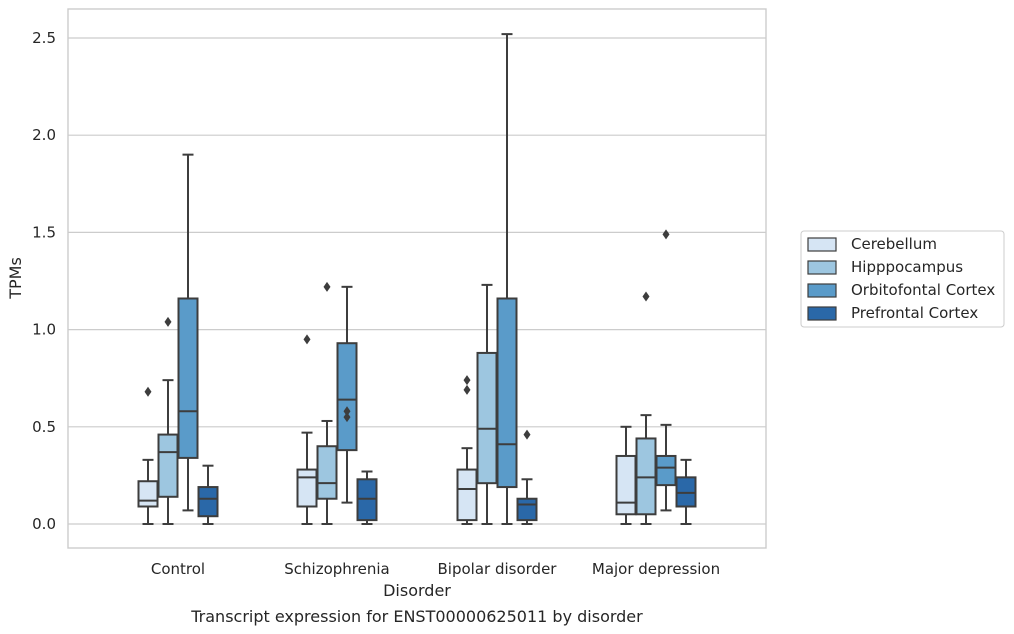  What do you see at coordinates (44, 427) in the screenshot?
I see `y-tick-label: 0.5` at bounding box center [44, 427].